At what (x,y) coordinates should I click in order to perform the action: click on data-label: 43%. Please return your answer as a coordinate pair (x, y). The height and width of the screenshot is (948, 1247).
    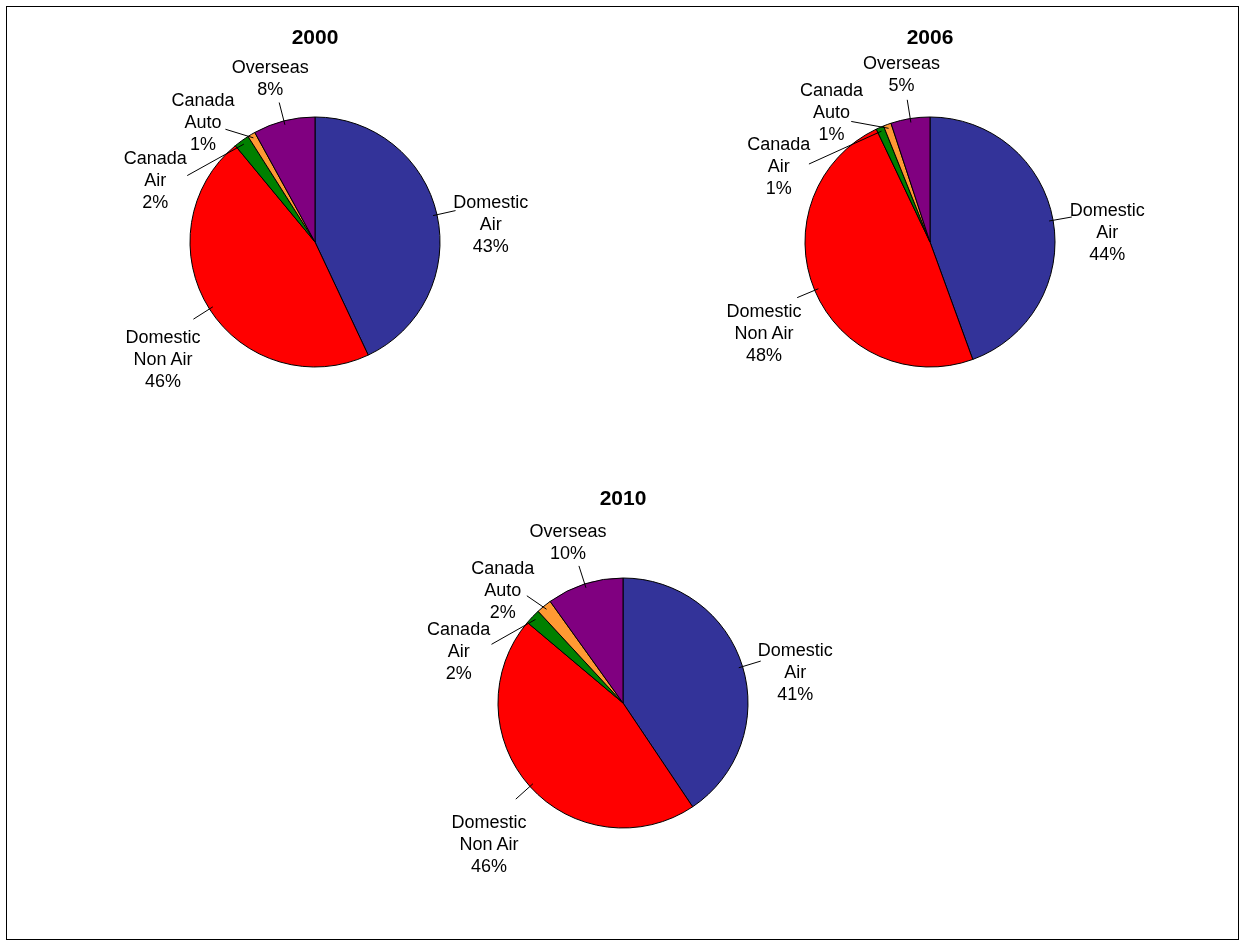
    Looking at the image, I should click on (490, 245).